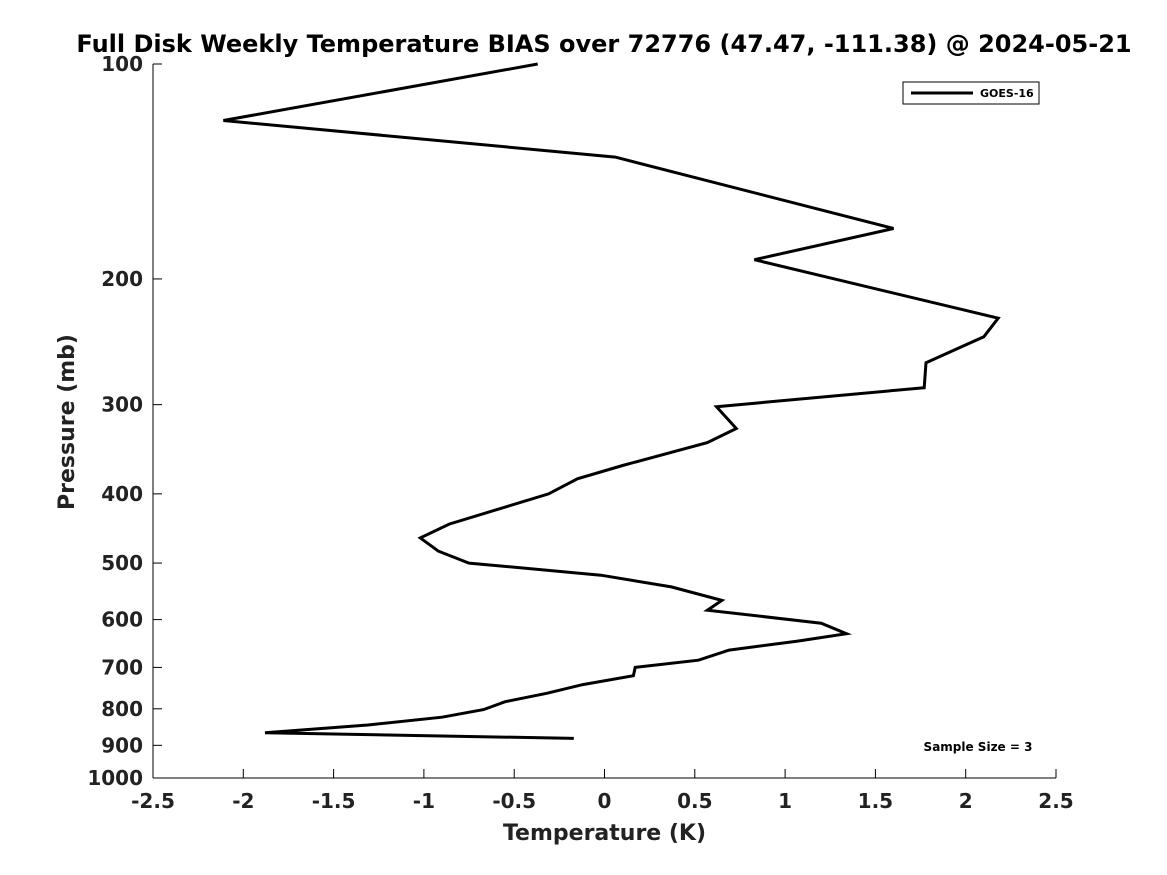  I want to click on y-axis-label: Pressure (mb), so click(67, 422).